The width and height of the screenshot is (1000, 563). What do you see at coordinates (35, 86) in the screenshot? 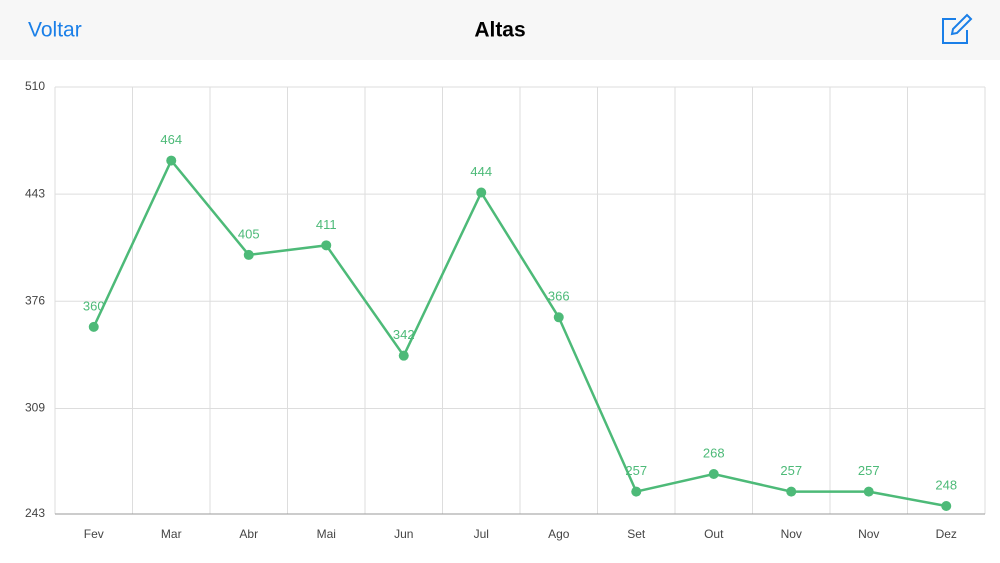
I see `y-tick-label: 510` at bounding box center [35, 86].